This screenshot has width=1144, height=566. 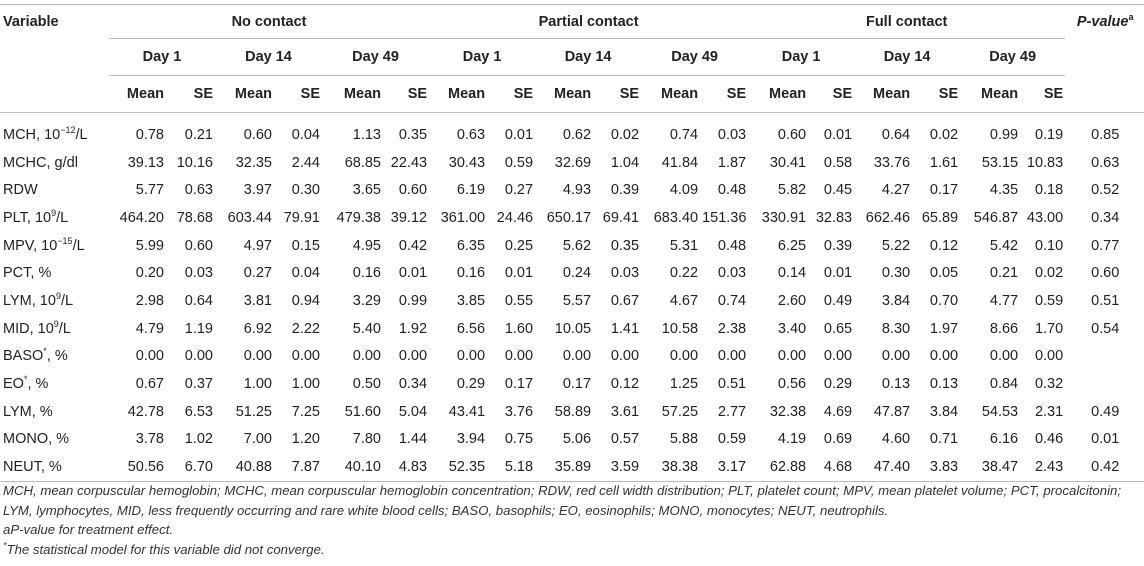 I want to click on se-cell: 2.38, so click(x=732, y=328).